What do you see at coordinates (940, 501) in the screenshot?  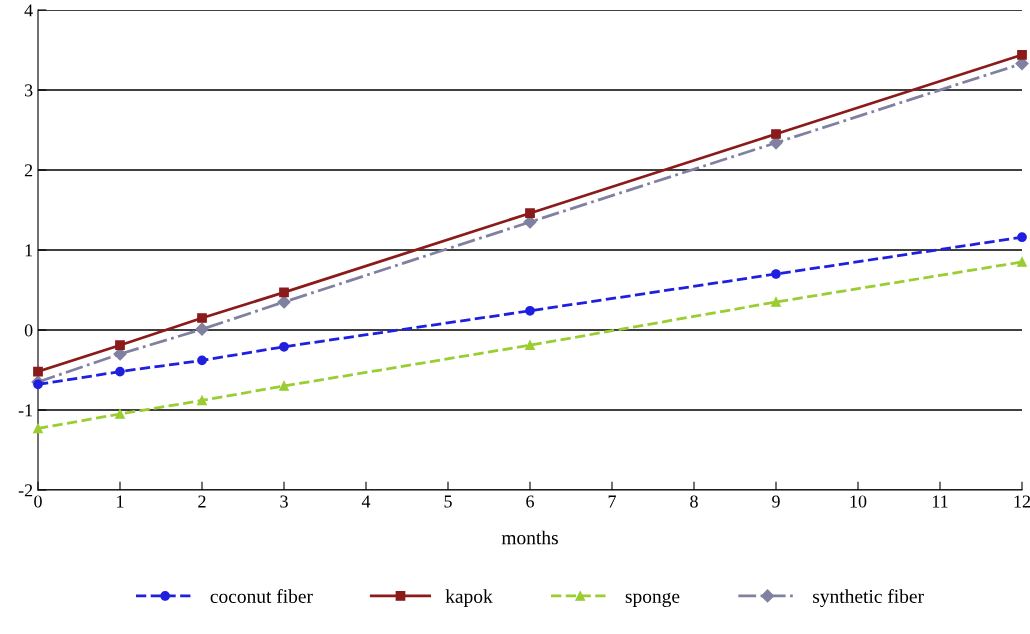 I see `x-tick-label: 11` at bounding box center [940, 501].